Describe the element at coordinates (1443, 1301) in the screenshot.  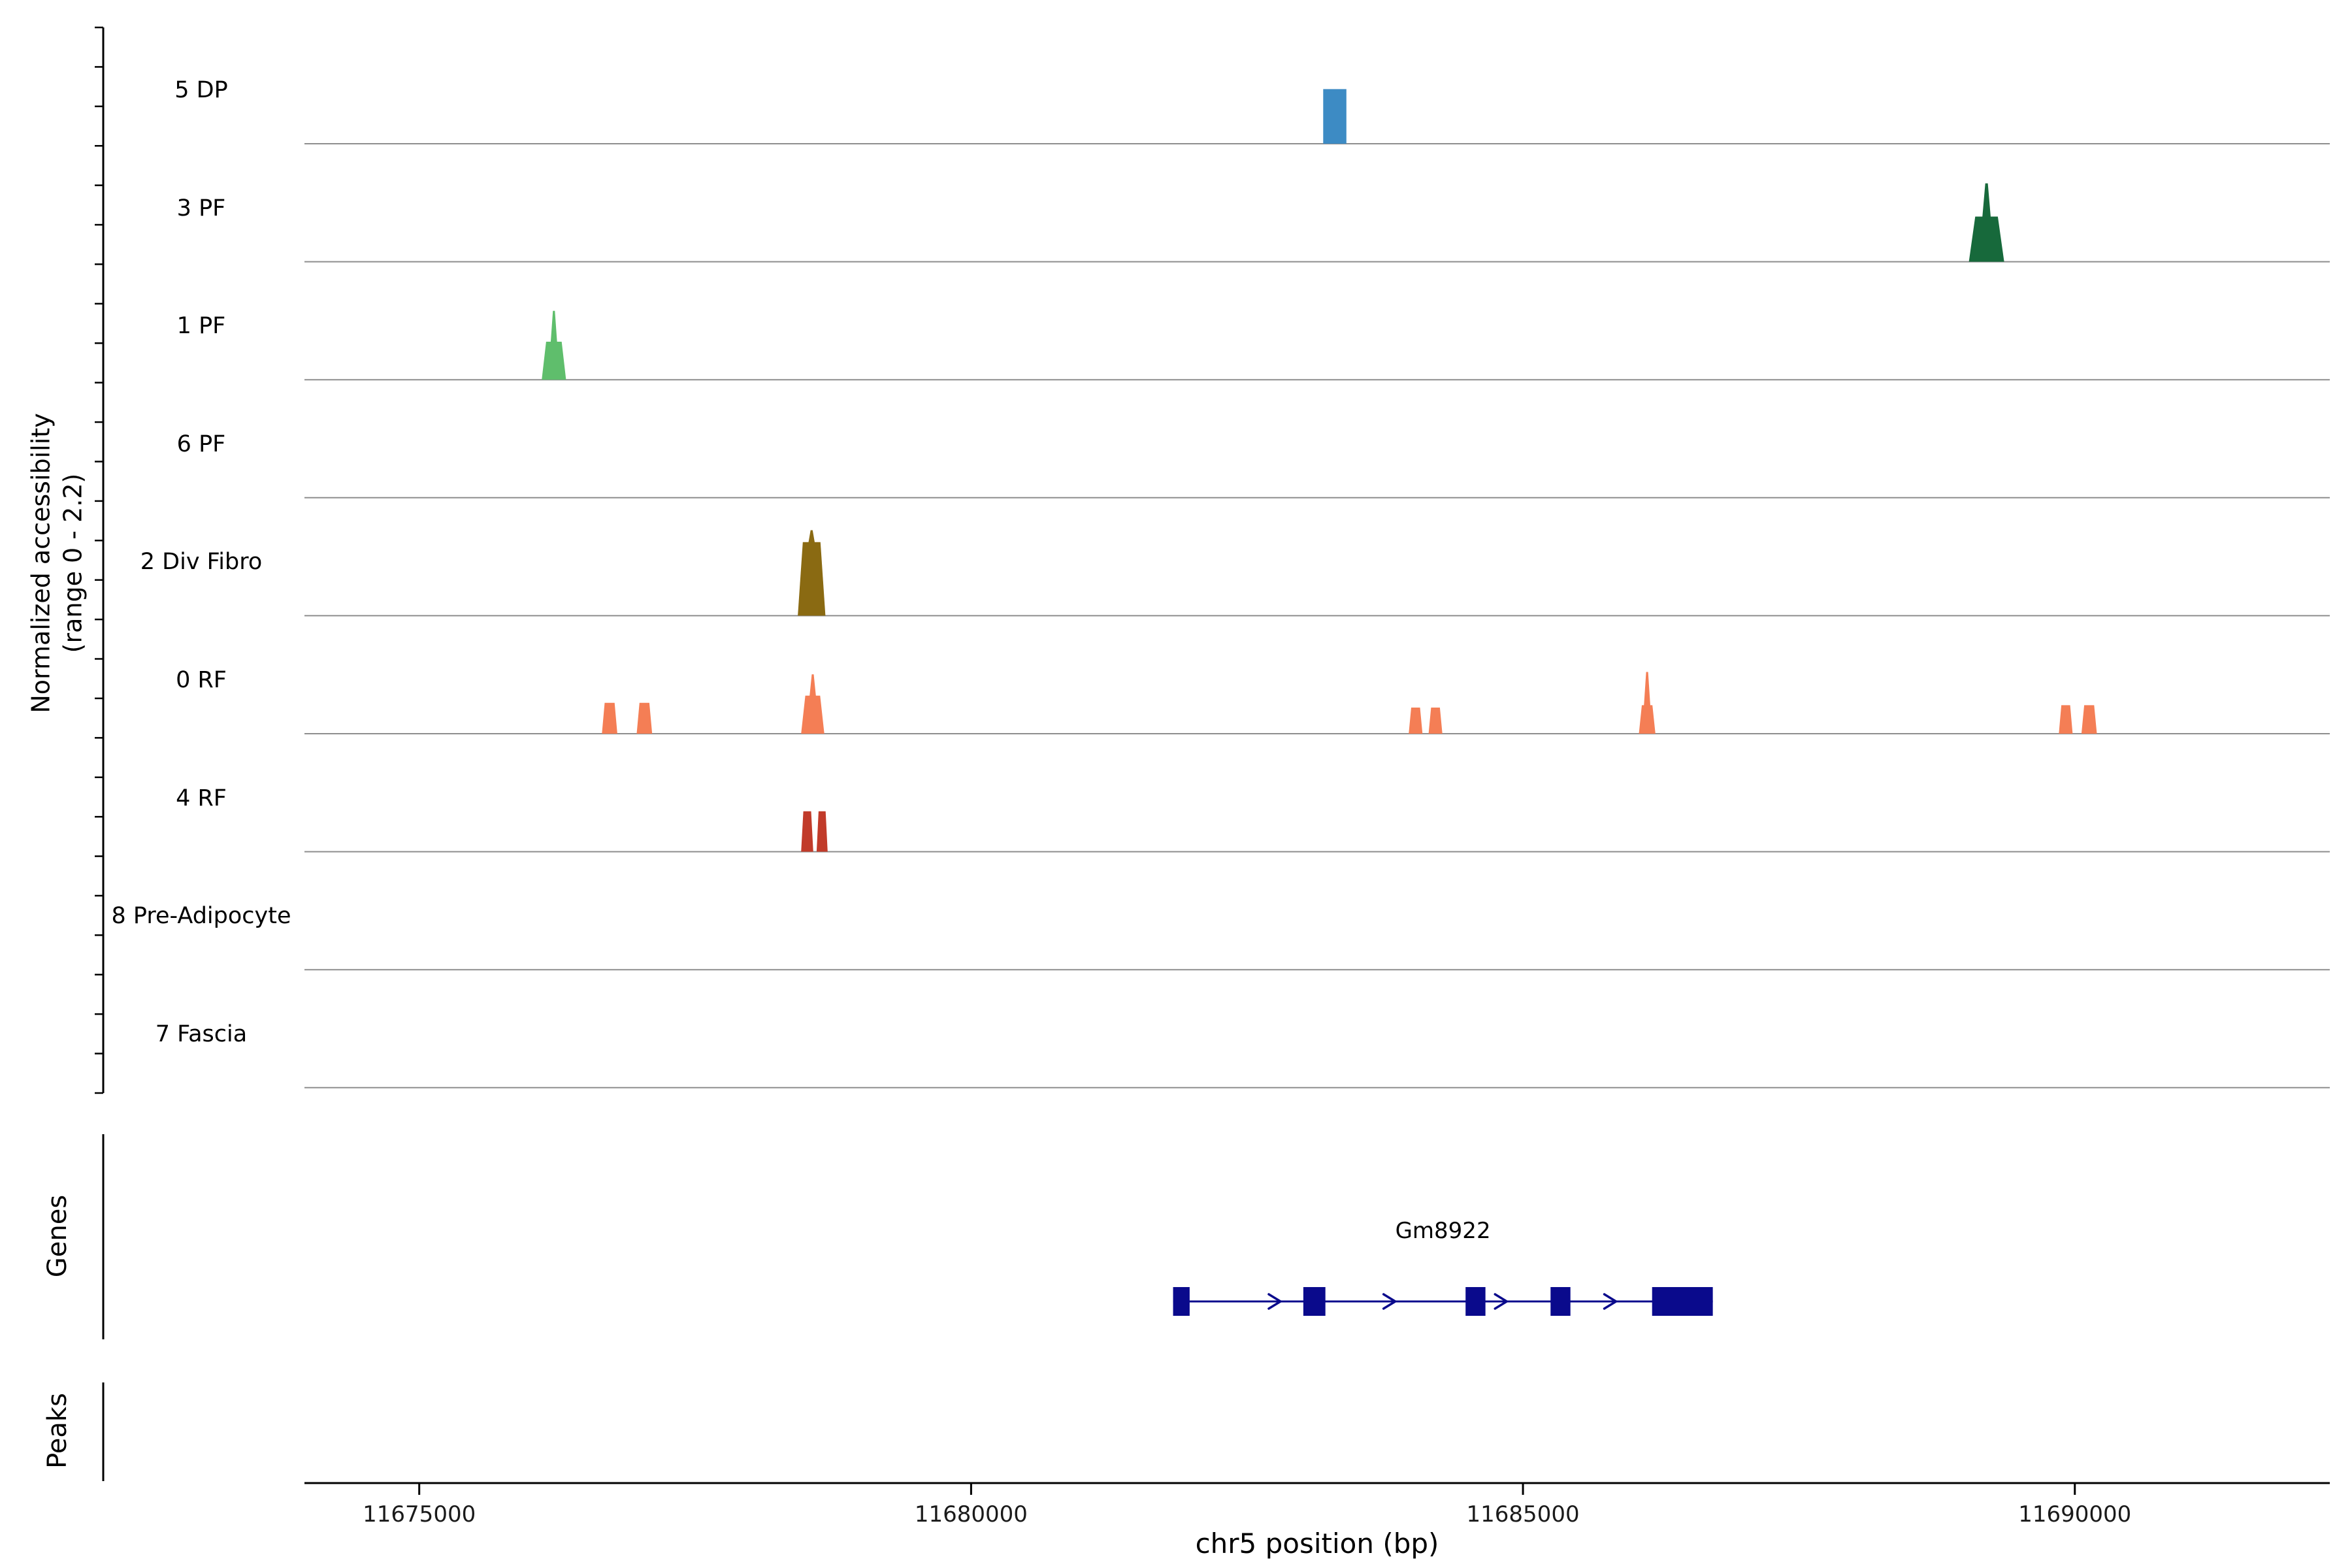
I see `gene-model-gm8922` at that location.